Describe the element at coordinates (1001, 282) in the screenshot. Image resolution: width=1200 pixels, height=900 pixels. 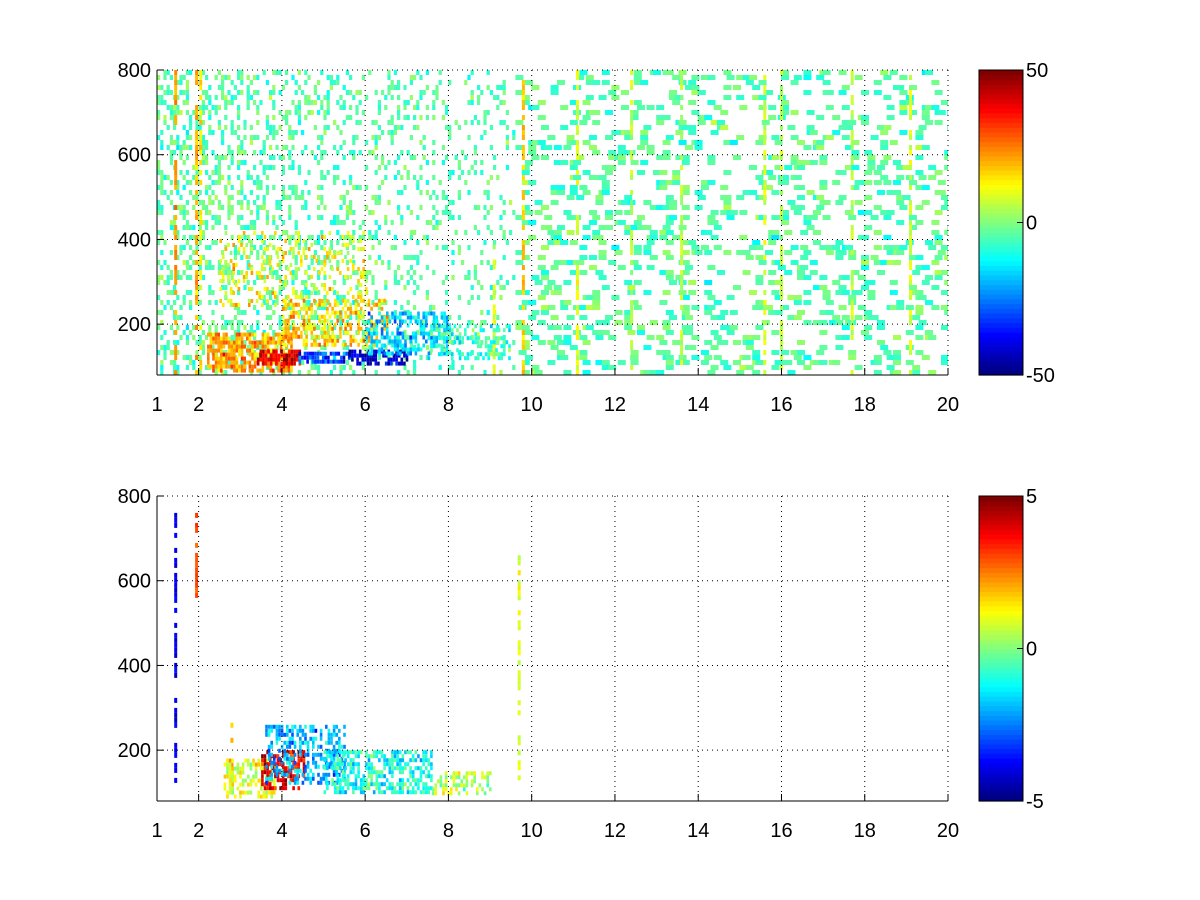
I see `colorbar-segment` at that location.